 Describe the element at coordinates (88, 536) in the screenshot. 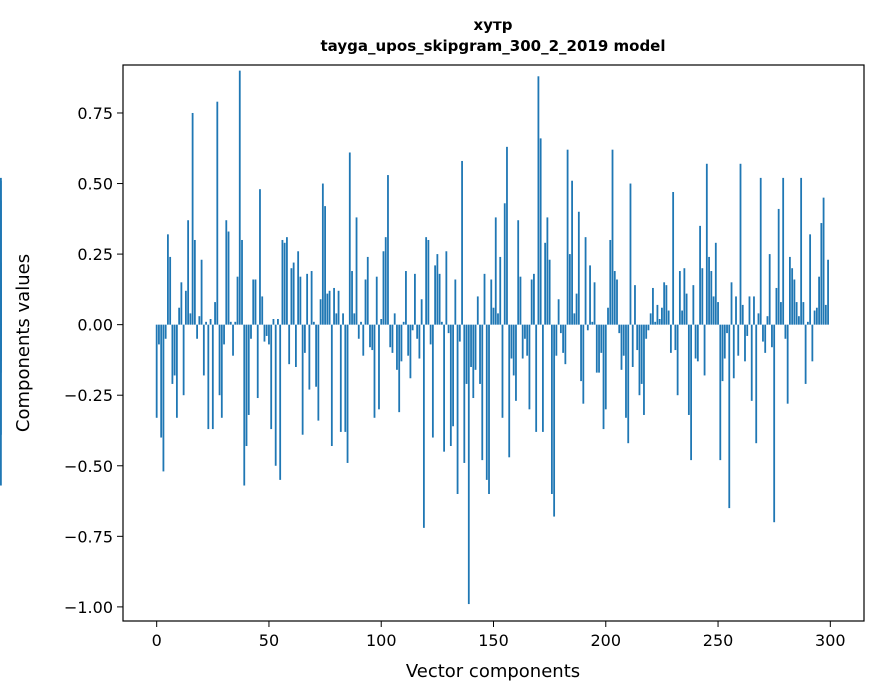

I see `y-tick-label: −0.75` at that location.